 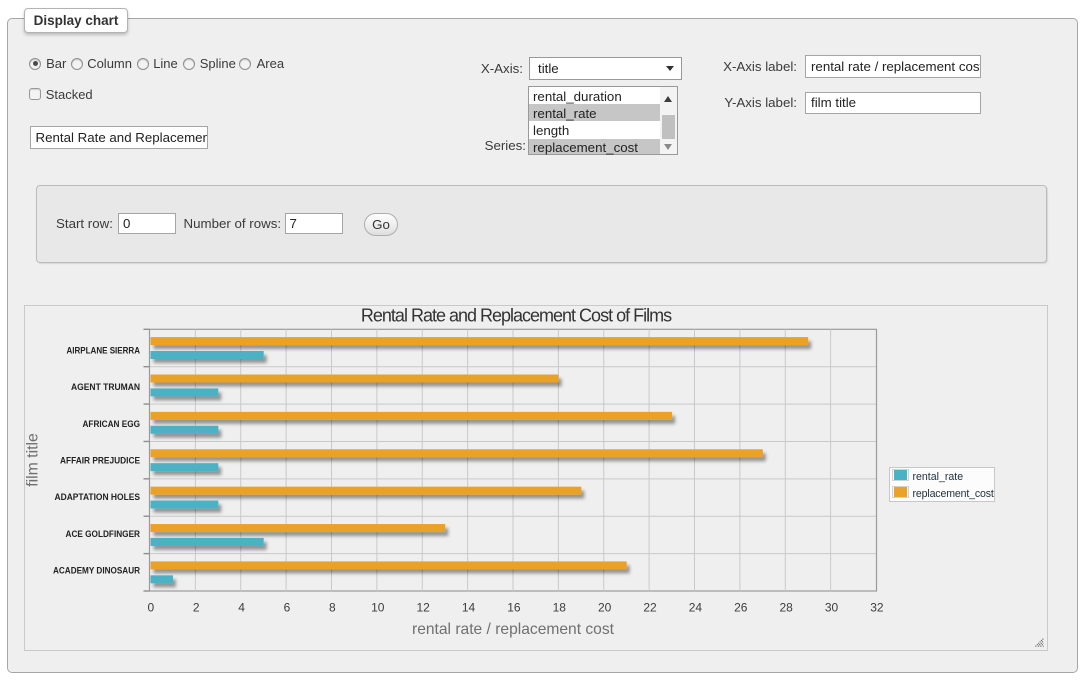 I want to click on svg-text: 26, so click(x=741, y=608).